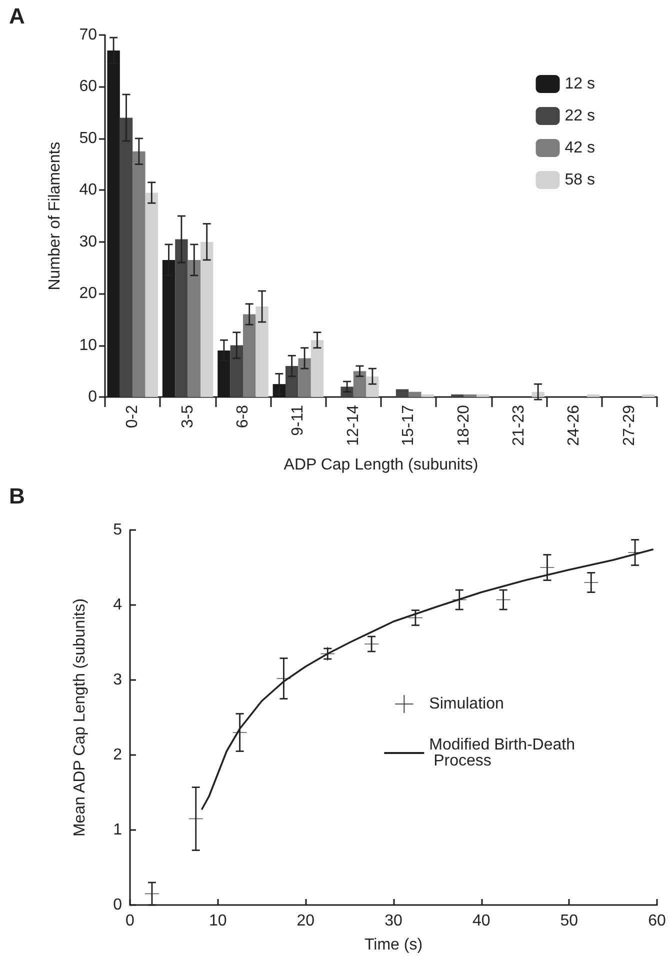 The image size is (670, 971). I want to click on y-tick-label: 40, so click(88, 190).